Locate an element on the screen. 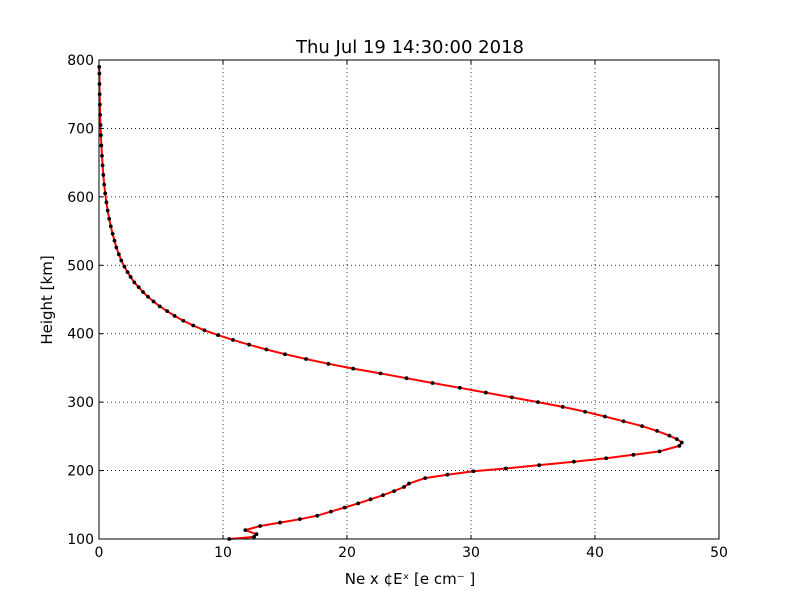 The width and height of the screenshot is (800, 600). y-tick-label: 800 is located at coordinates (80, 61).